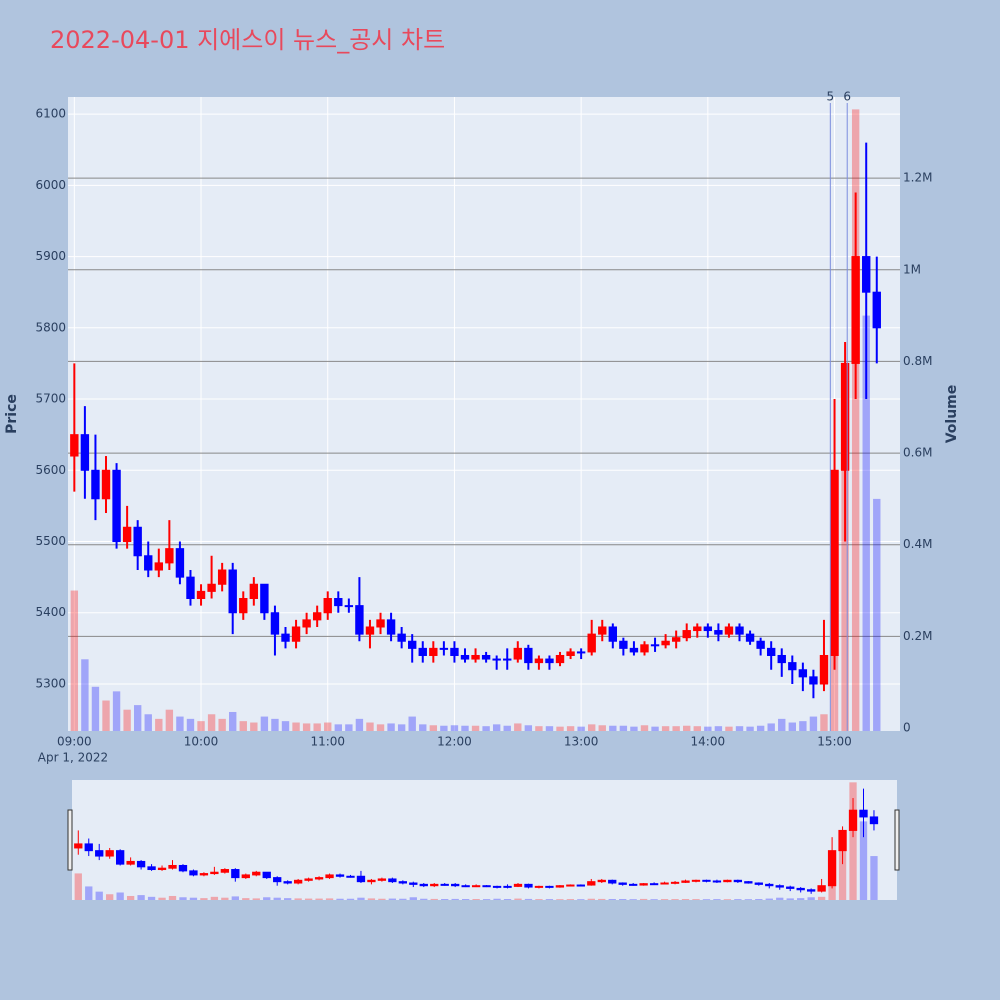 This screenshot has width=1000, height=1000. Describe the element at coordinates (201, 742) in the screenshot. I see `x-tick-label: 10:00` at that location.